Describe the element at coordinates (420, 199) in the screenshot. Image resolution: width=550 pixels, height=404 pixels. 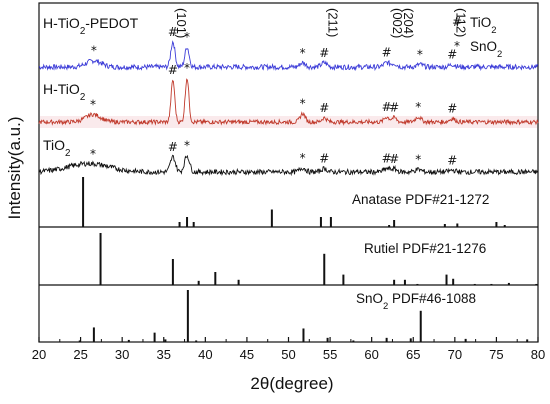
I see `reference-label: Anatase PDF#21-1272` at that location.